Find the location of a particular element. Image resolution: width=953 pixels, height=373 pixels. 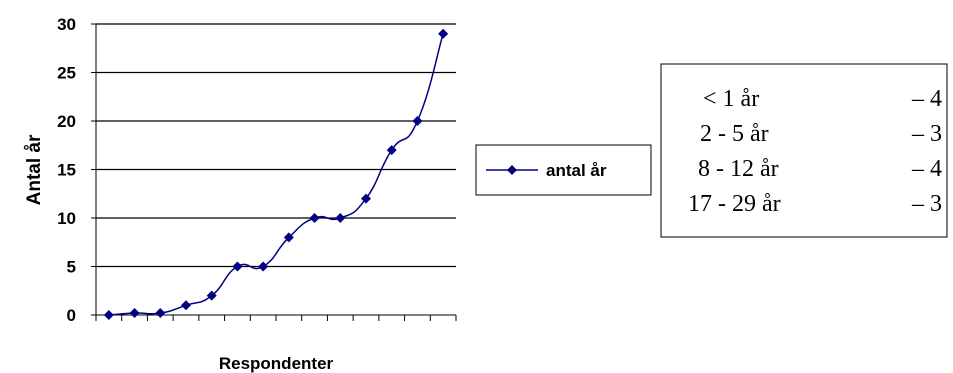

y-tick-label: 20 is located at coordinates (66, 121).